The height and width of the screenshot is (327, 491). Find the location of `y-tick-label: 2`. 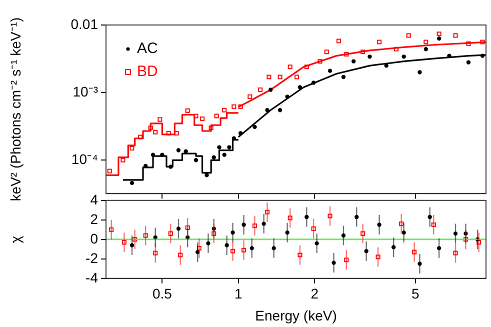

y-tick-label: 2 is located at coordinates (94, 218).